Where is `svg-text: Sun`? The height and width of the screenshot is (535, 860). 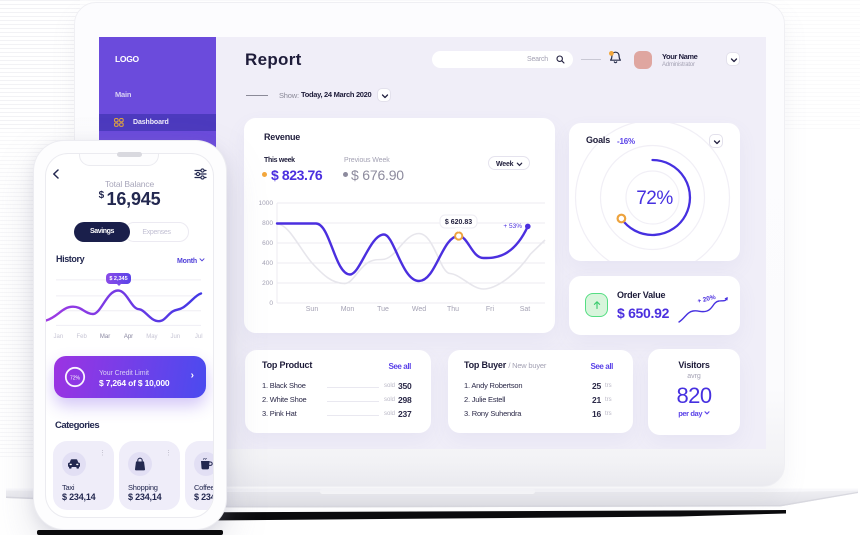 svg-text: Sun is located at coordinates (312, 309).